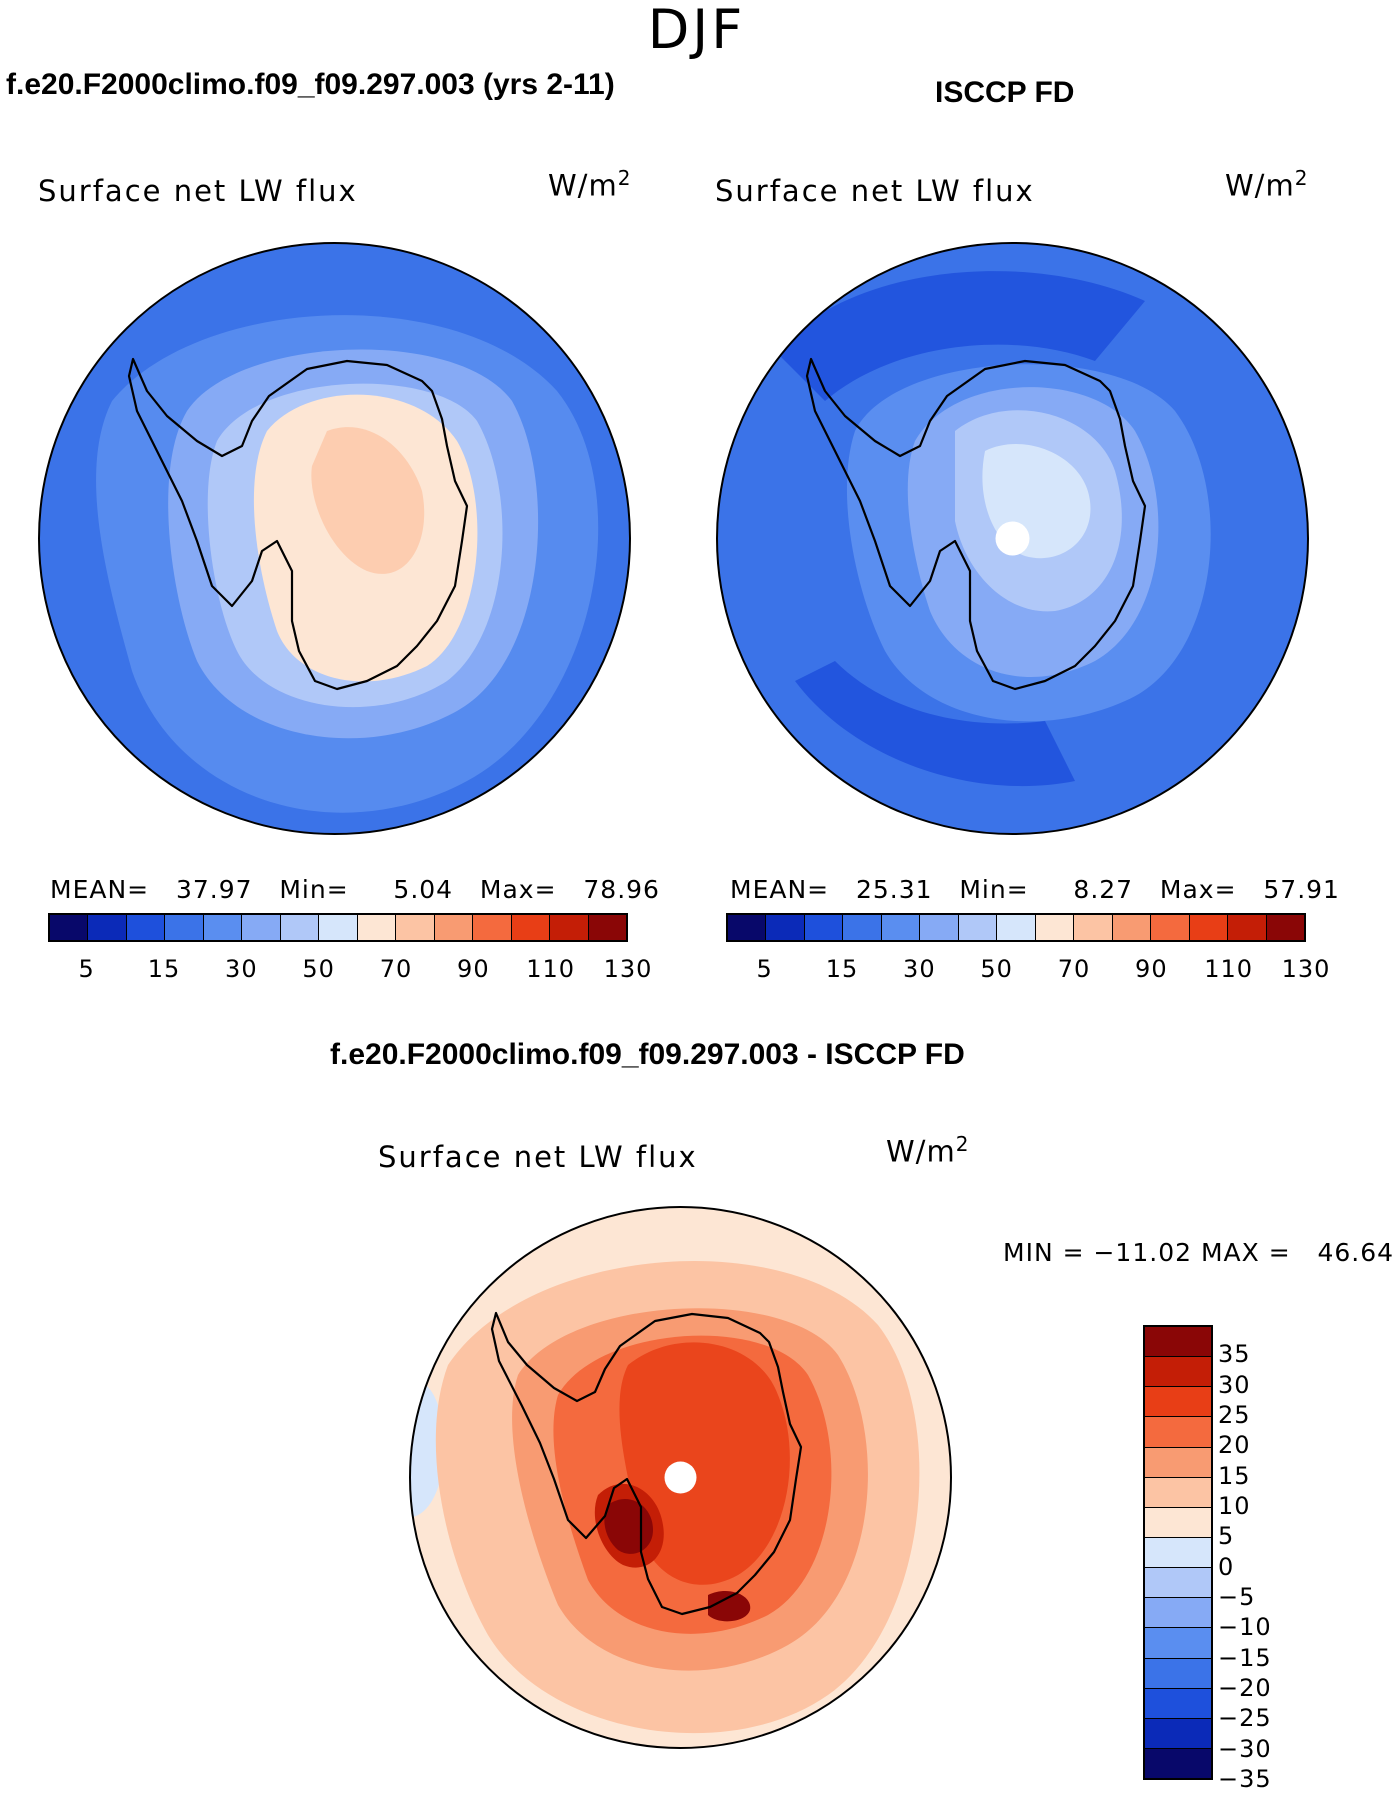  I want to click on colorbar-level-label: 5, so click(1226, 1536).